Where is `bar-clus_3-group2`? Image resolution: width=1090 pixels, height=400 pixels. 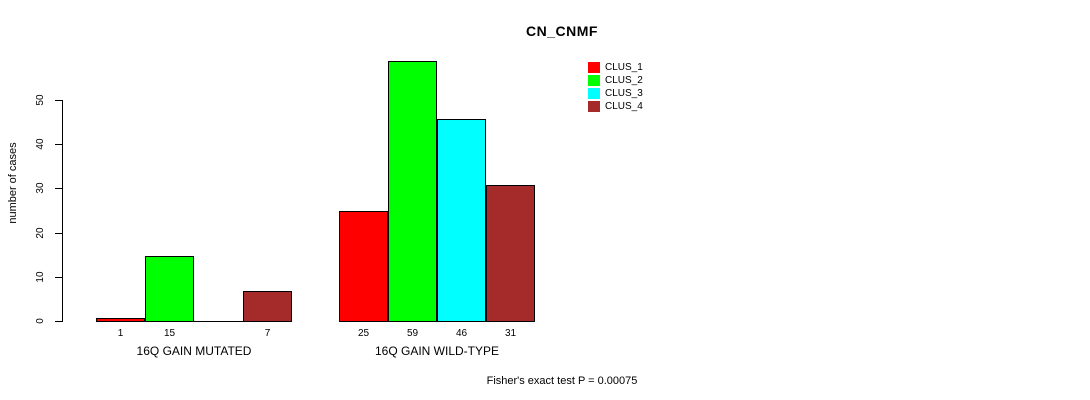 bar-clus_3-group2 is located at coordinates (461, 220).